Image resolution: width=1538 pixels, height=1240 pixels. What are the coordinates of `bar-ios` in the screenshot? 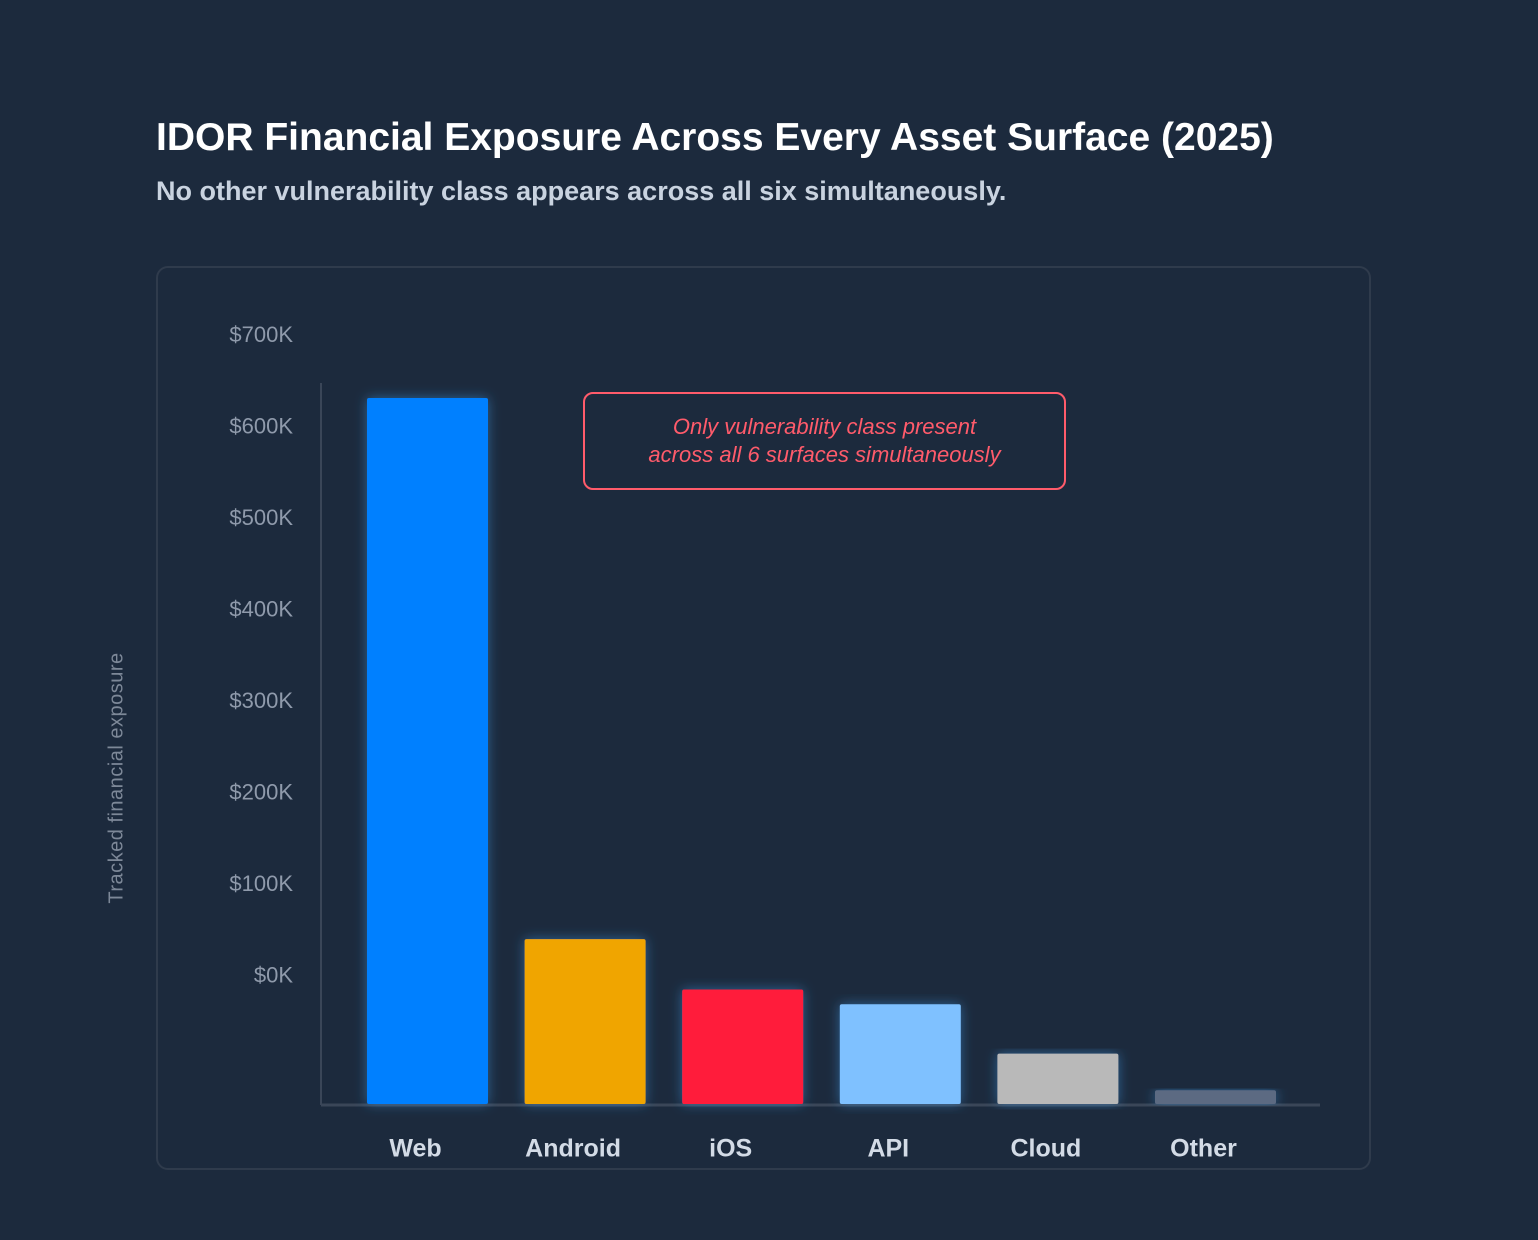 It's located at (743, 1046).